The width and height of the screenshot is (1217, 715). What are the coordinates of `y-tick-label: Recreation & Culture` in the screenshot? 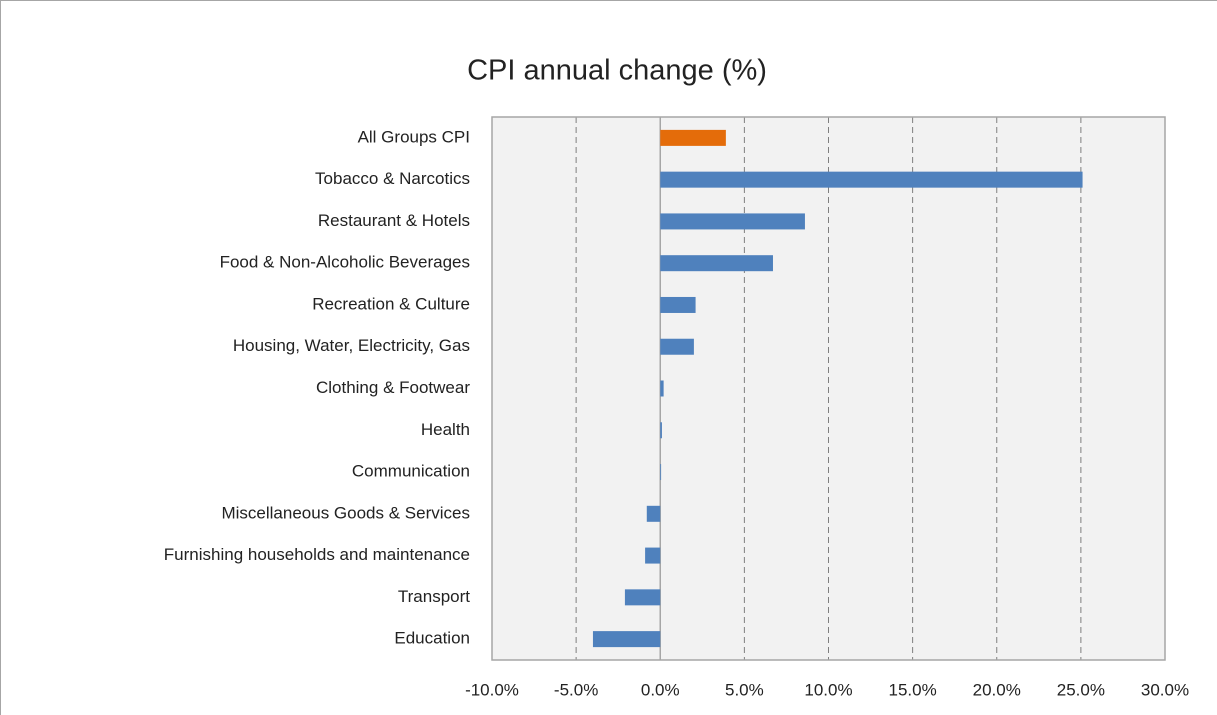 It's located at (391, 303).